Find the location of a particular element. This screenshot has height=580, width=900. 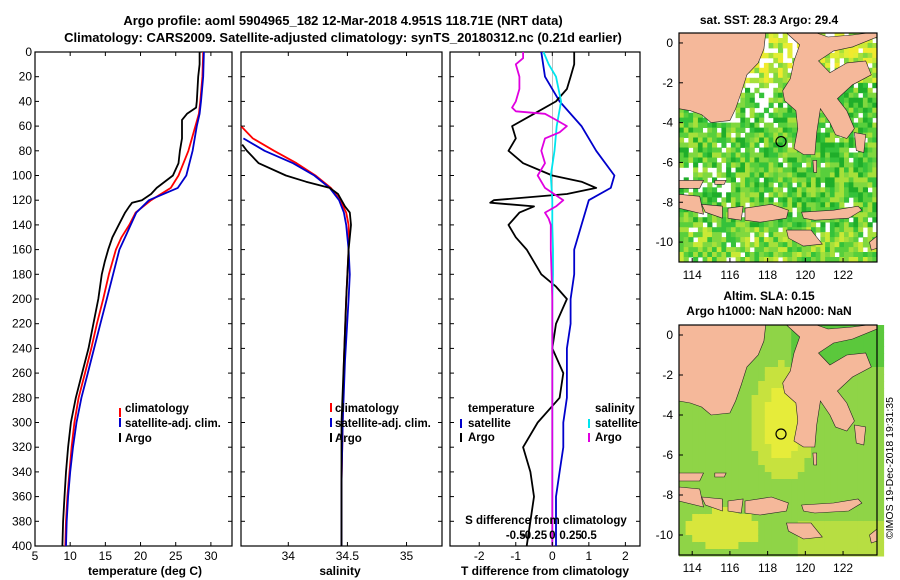

legend3-s-argo: Argo is located at coordinates (608, 438).